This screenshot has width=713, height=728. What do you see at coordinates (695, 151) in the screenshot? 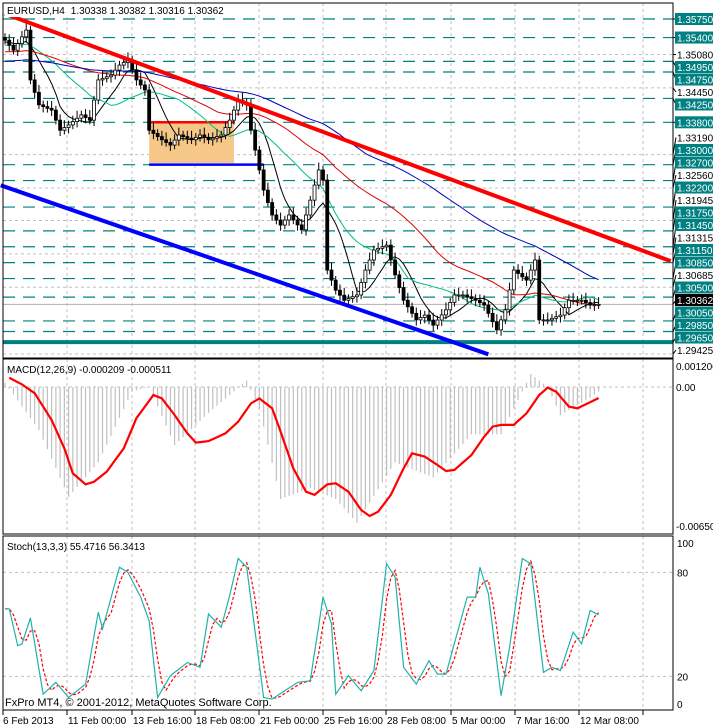
I see `price-level-label: 1.33000` at bounding box center [695, 151].